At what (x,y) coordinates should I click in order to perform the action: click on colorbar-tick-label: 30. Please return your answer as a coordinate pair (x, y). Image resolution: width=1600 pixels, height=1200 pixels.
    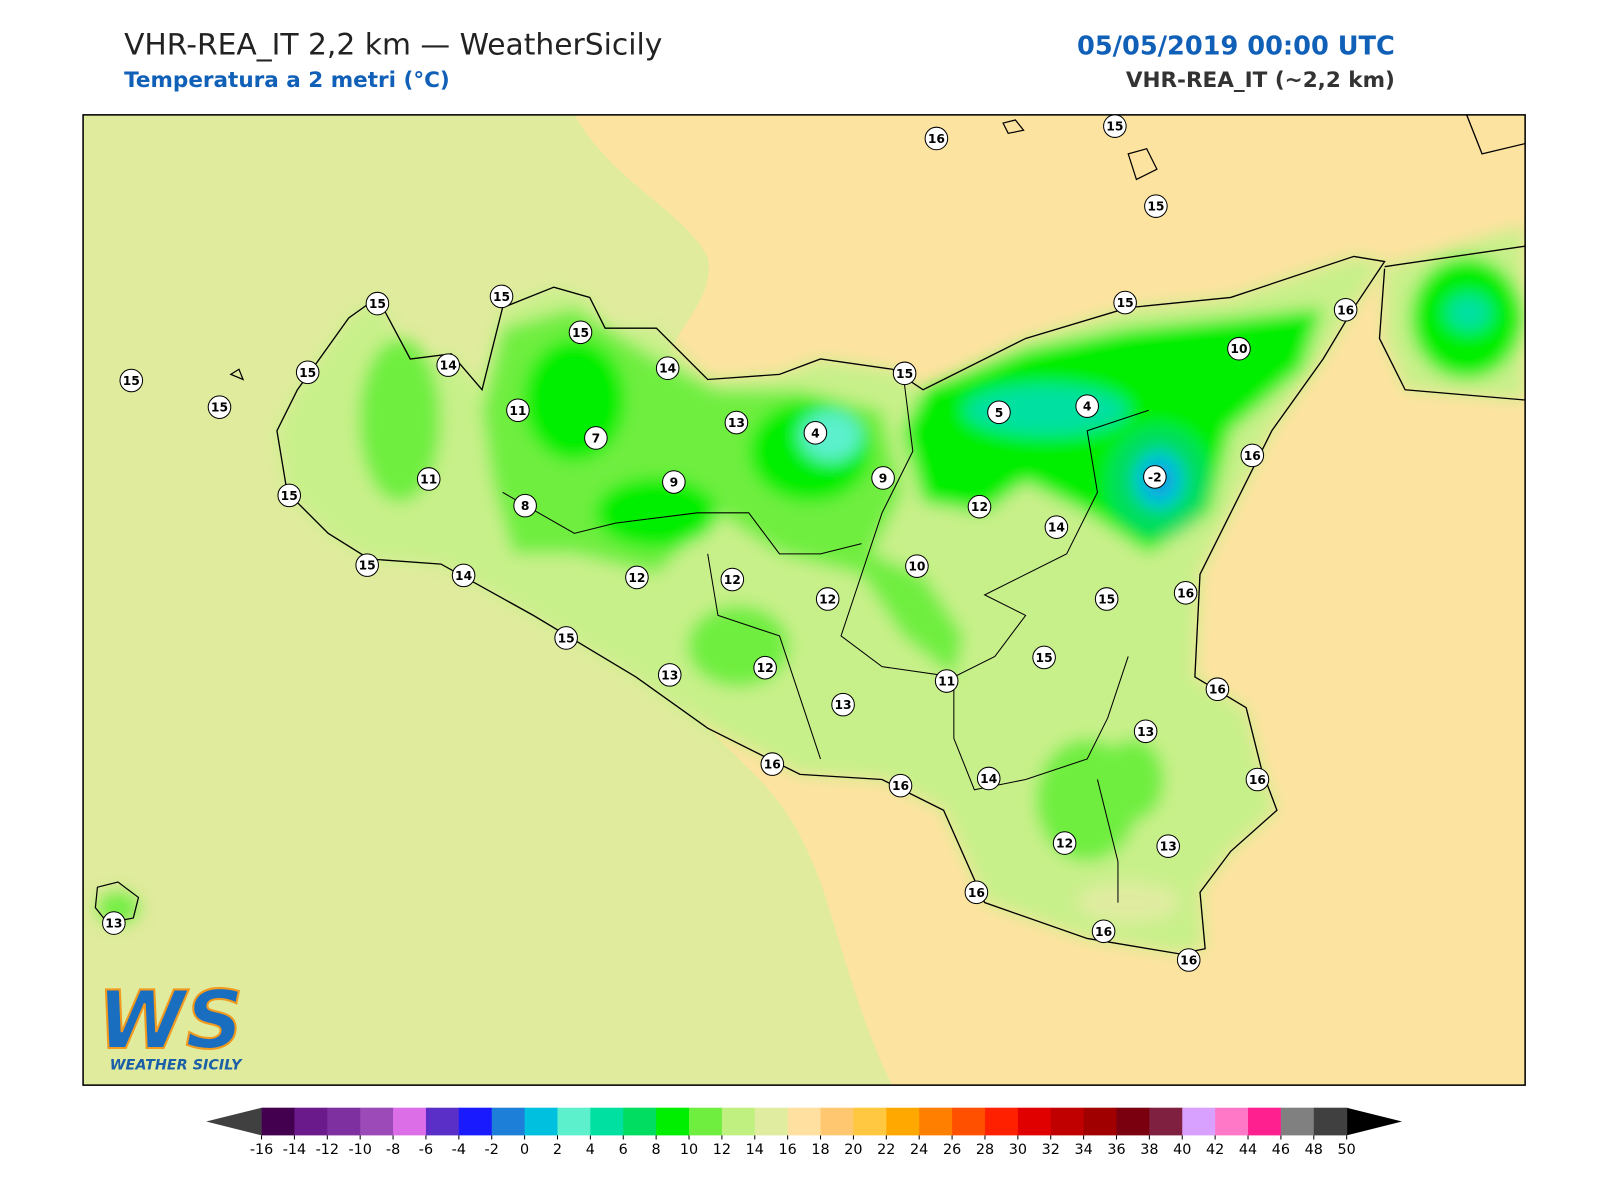
    Looking at the image, I should click on (1018, 1150).